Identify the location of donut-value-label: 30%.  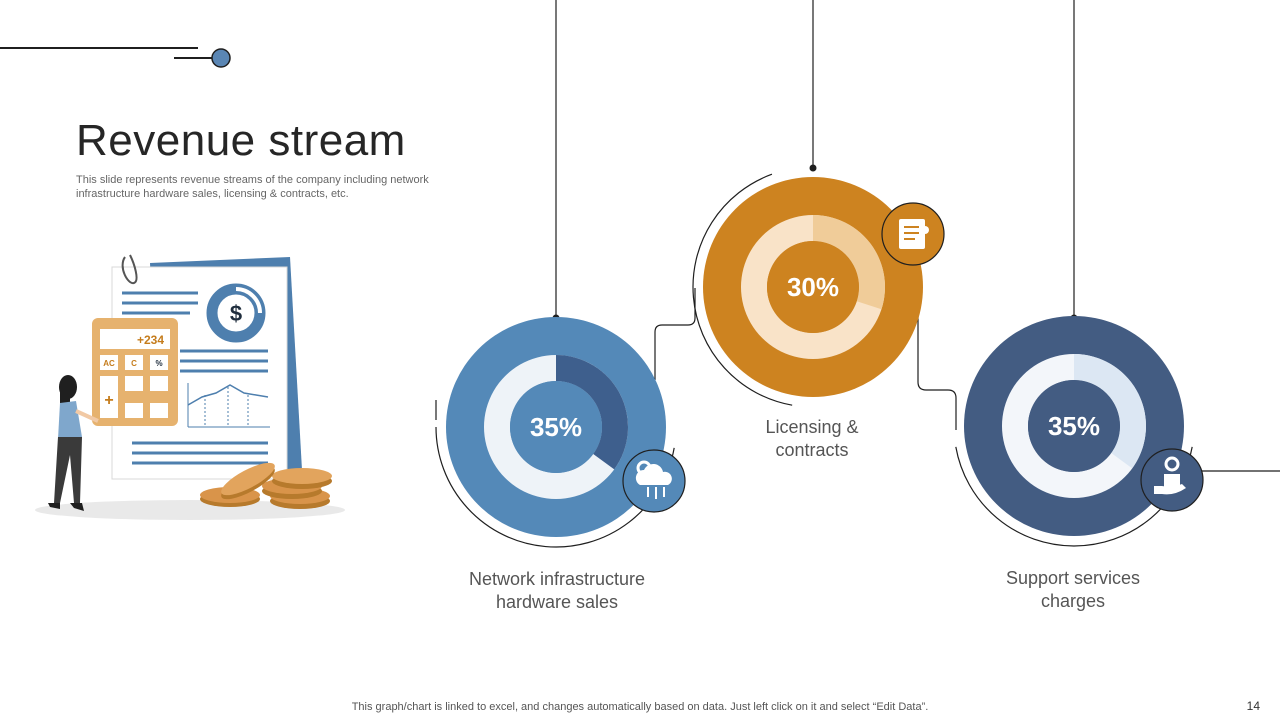
(813, 287).